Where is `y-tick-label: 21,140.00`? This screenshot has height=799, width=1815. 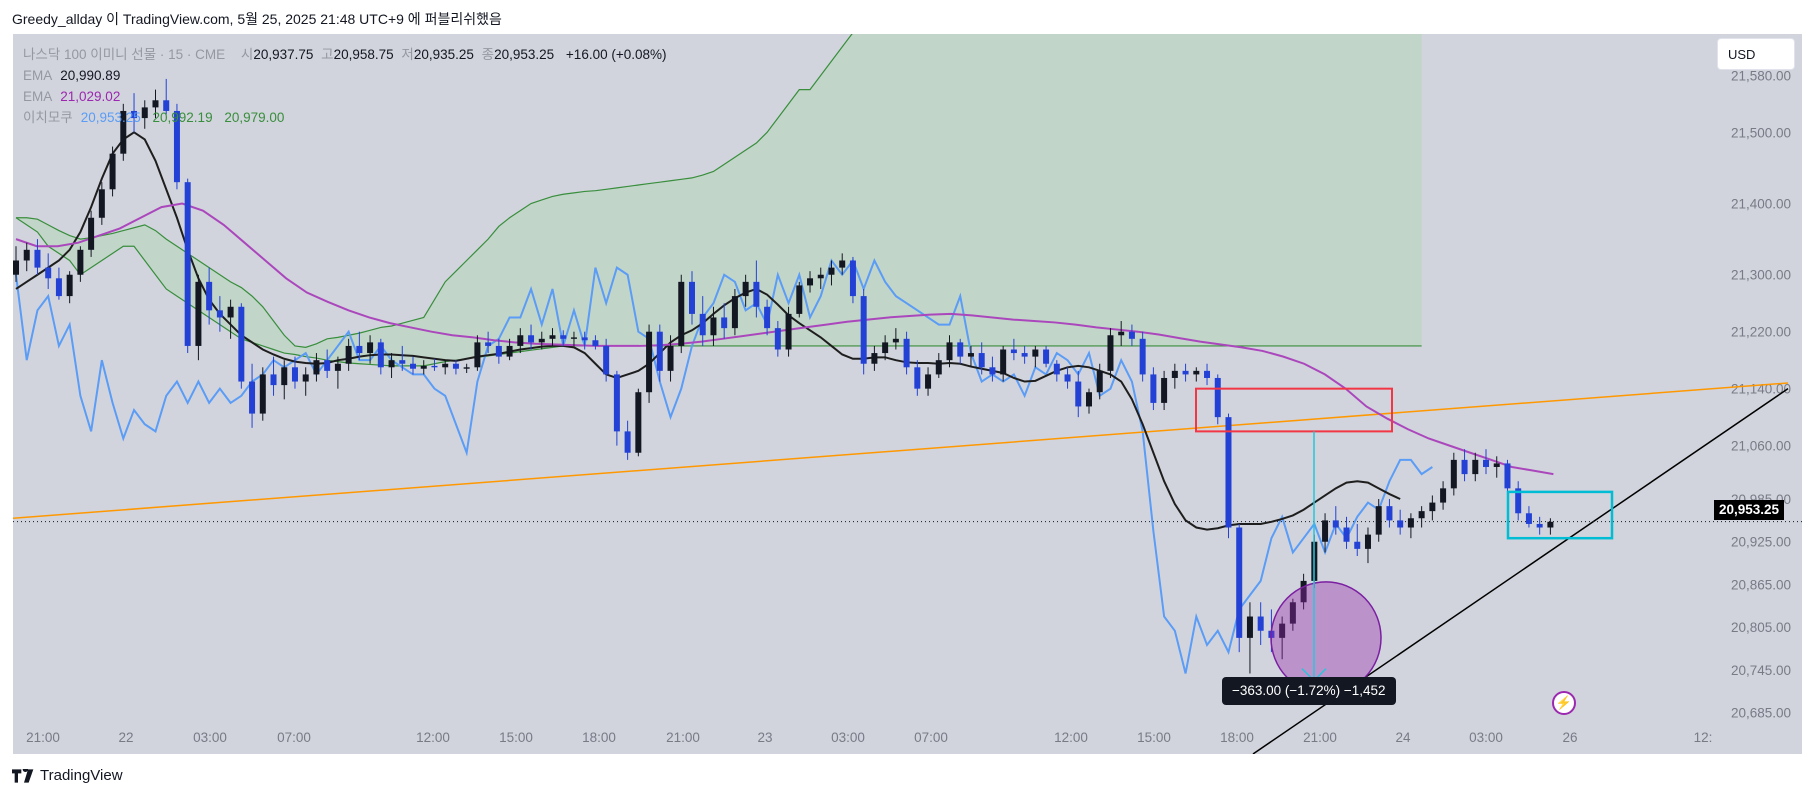
y-tick-label: 21,140.00 is located at coordinates (1761, 389).